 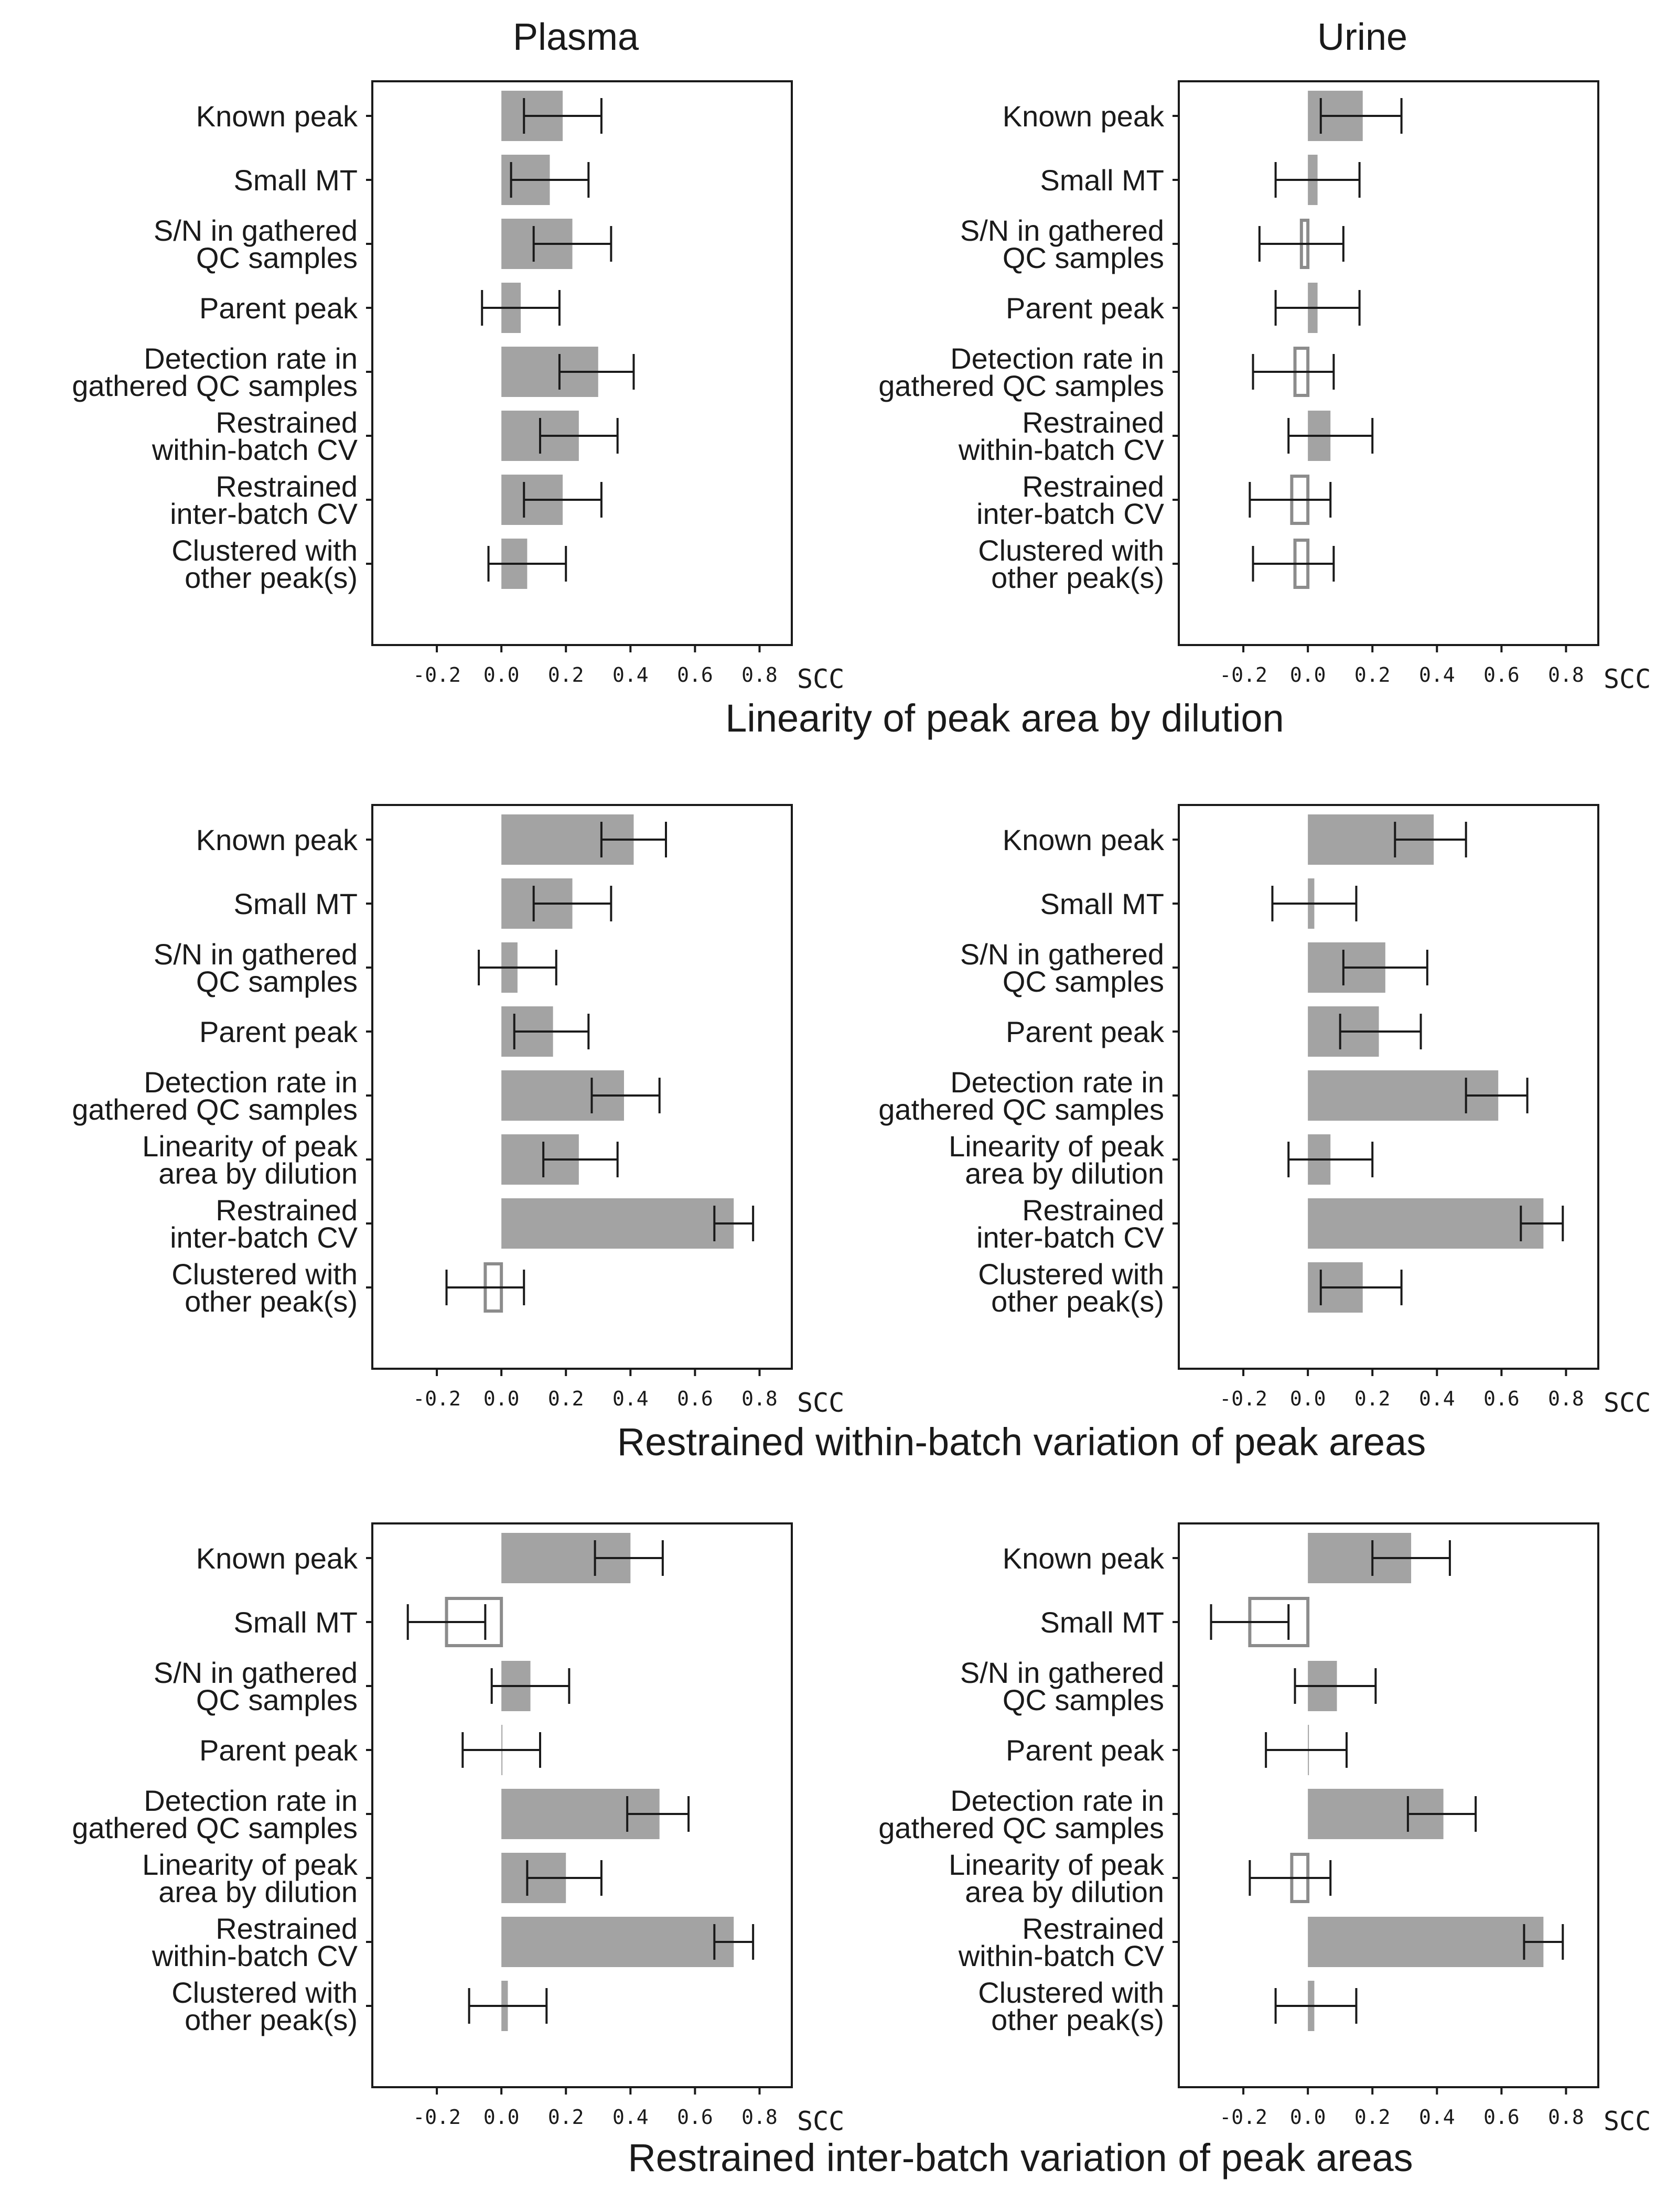 I want to click on row-title-linearity: Linearity of peak area by dilution, so click(x=1005, y=718).